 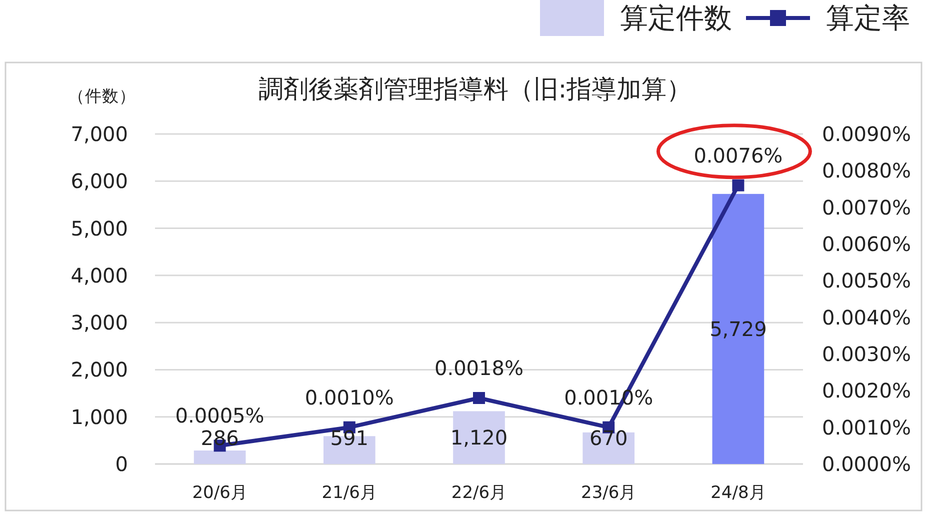 I want to click on y-axis-title: （件数）, so click(x=102, y=96).